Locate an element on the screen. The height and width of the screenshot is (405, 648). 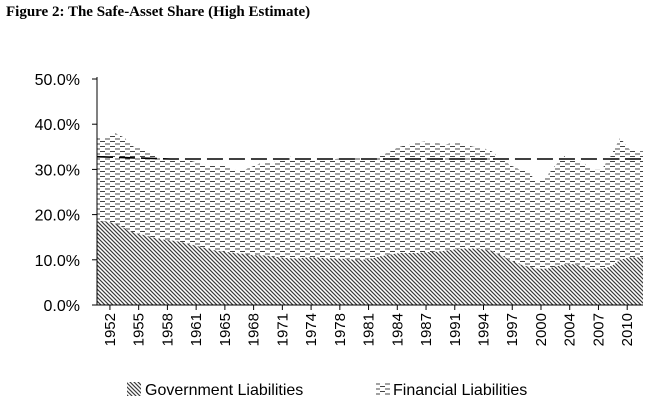
y-tick-label: 20.0% is located at coordinates (57, 216).